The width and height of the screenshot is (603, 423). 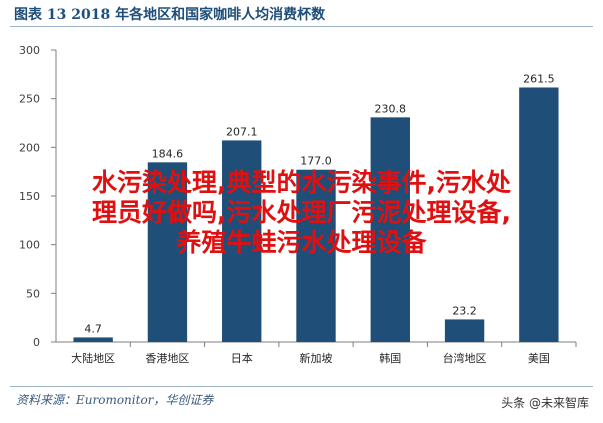 I want to click on footer-divider, so click(x=301, y=386).